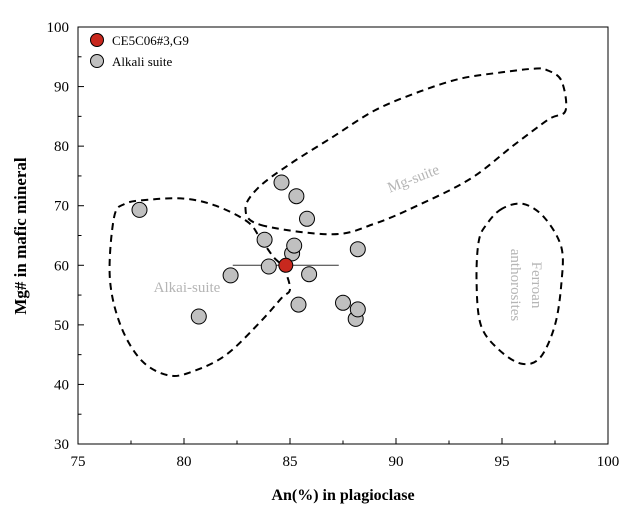  What do you see at coordinates (139, 51) in the screenshot?
I see `legend: CE5C06#3,G9 Alkali suite` at bounding box center [139, 51].